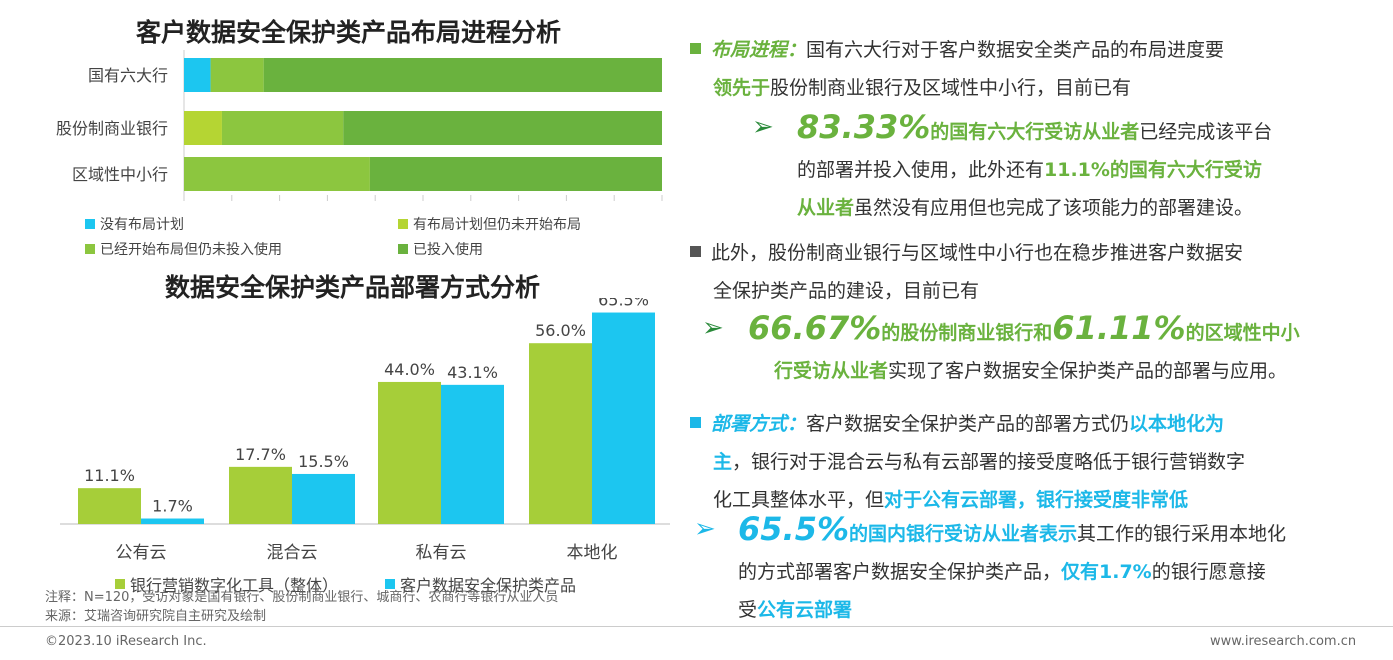  Describe the element at coordinates (1119, 328) in the screenshot. I see `big-number: 61.11%` at that location.